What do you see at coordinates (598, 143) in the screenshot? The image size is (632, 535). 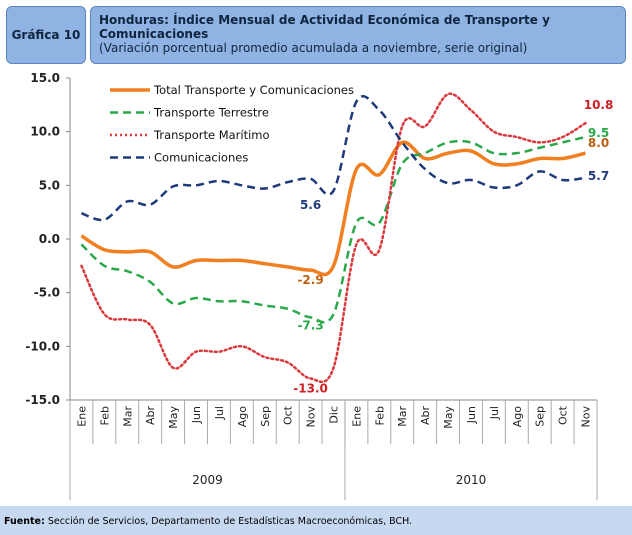 I see `data-label: 8.0` at bounding box center [598, 143].